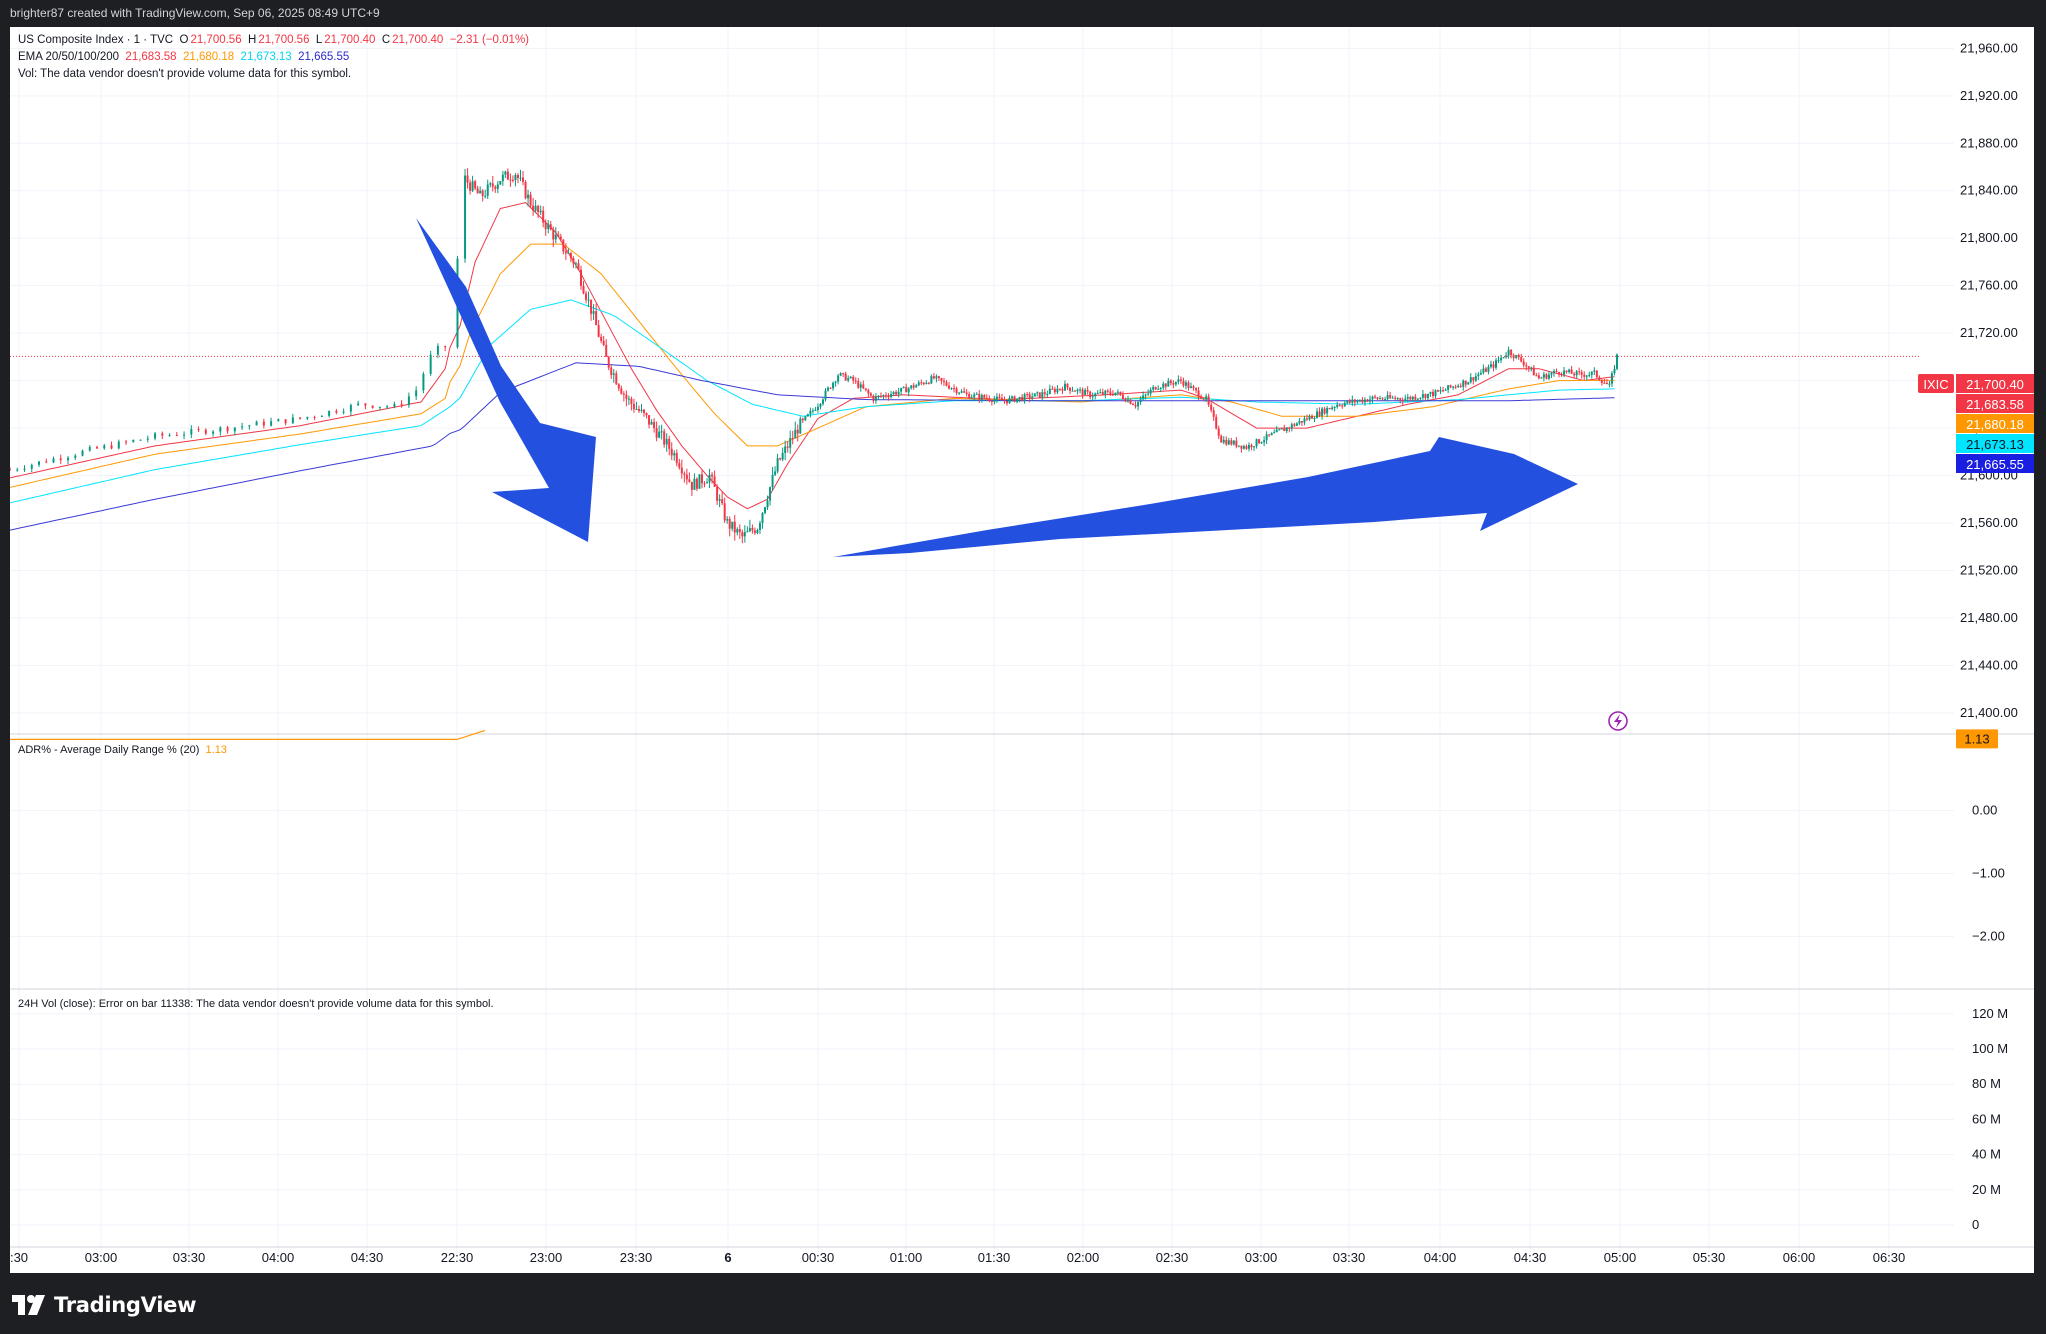 Image resolution: width=2046 pixels, height=1334 pixels. I want to click on price-label-text: 21,680.18, so click(1995, 424).